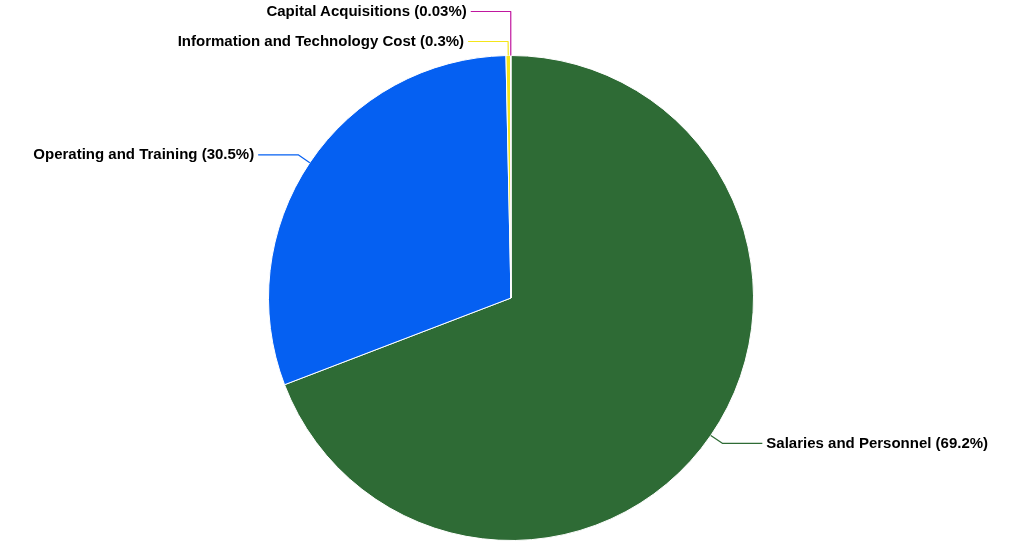 This screenshot has height=542, width=1018. Describe the element at coordinates (877, 442) in the screenshot. I see `slice-label: Salaries and Personnel (69.2%)` at that location.